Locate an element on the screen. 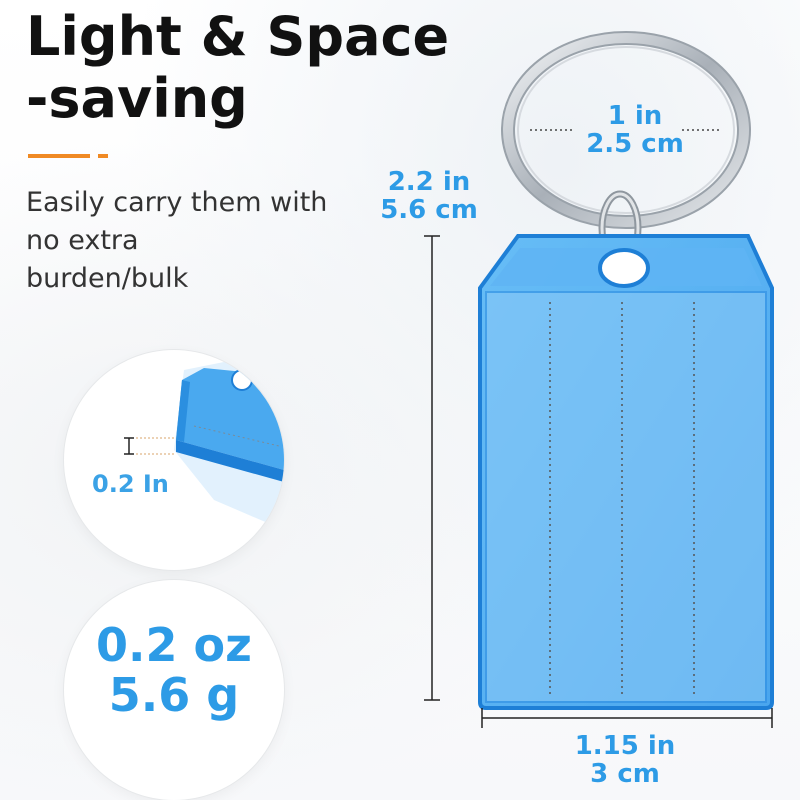  accent-bar-short is located at coordinates (103, 156).